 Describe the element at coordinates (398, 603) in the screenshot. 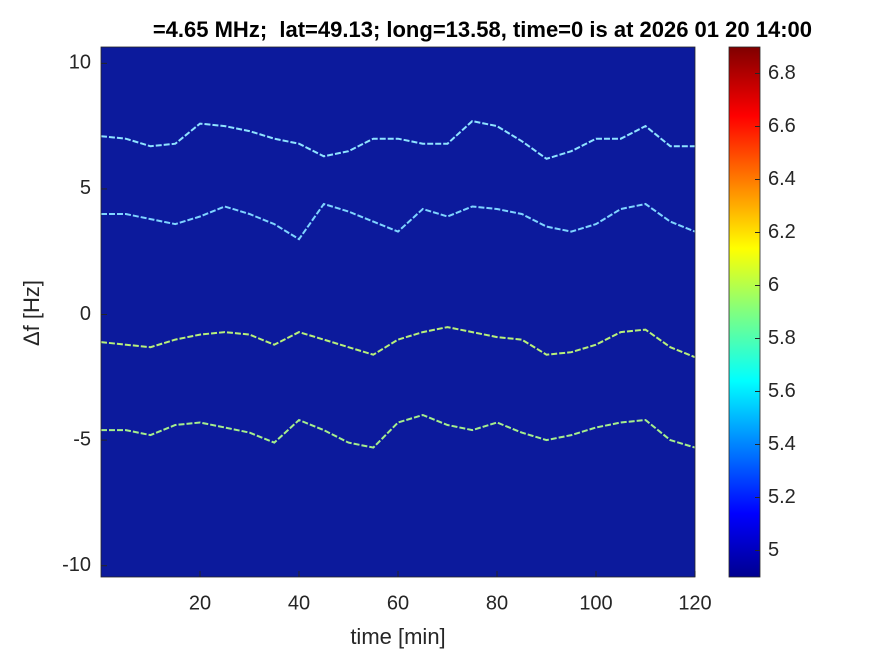

I see `x-tick-label: 60` at that location.